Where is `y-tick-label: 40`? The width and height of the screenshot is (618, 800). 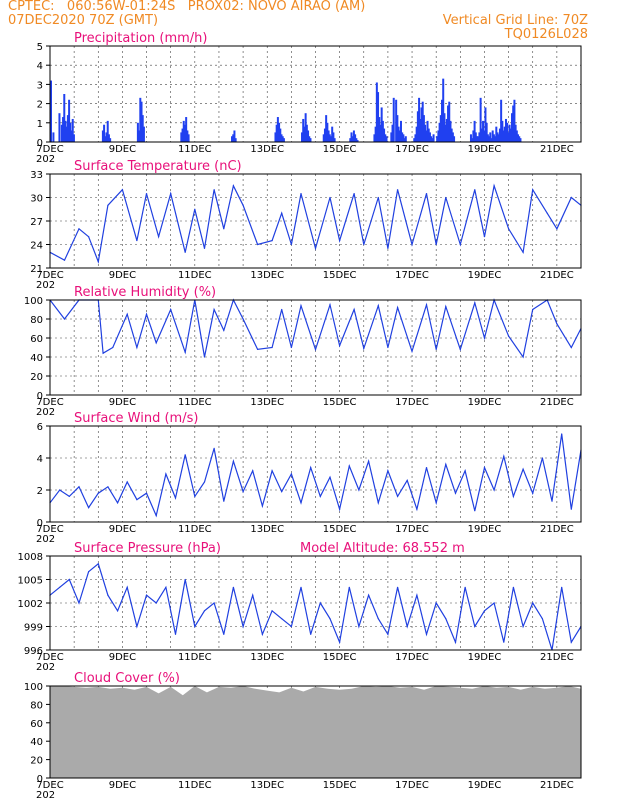 y-tick-label: 40 is located at coordinates (36, 742).